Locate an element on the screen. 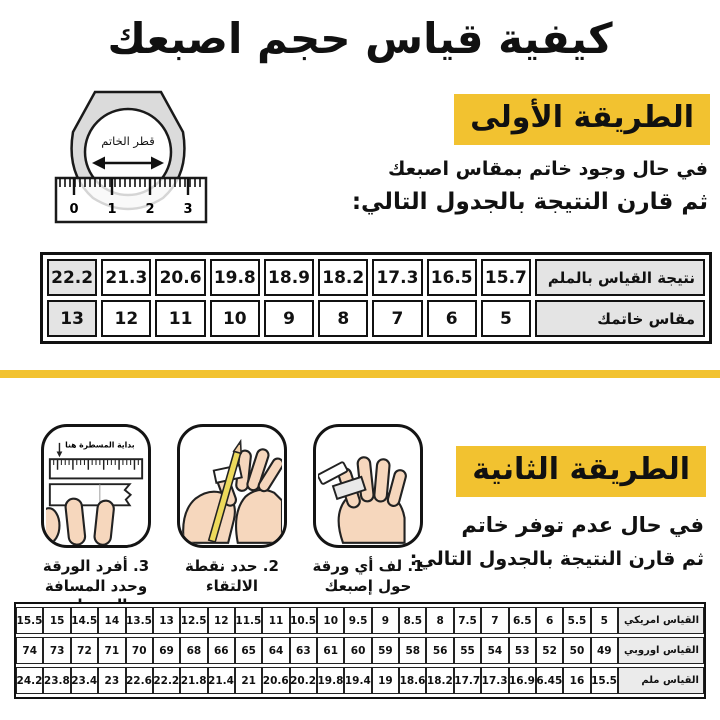 The image size is (720, 720). table-cell: 15 is located at coordinates (57, 620).